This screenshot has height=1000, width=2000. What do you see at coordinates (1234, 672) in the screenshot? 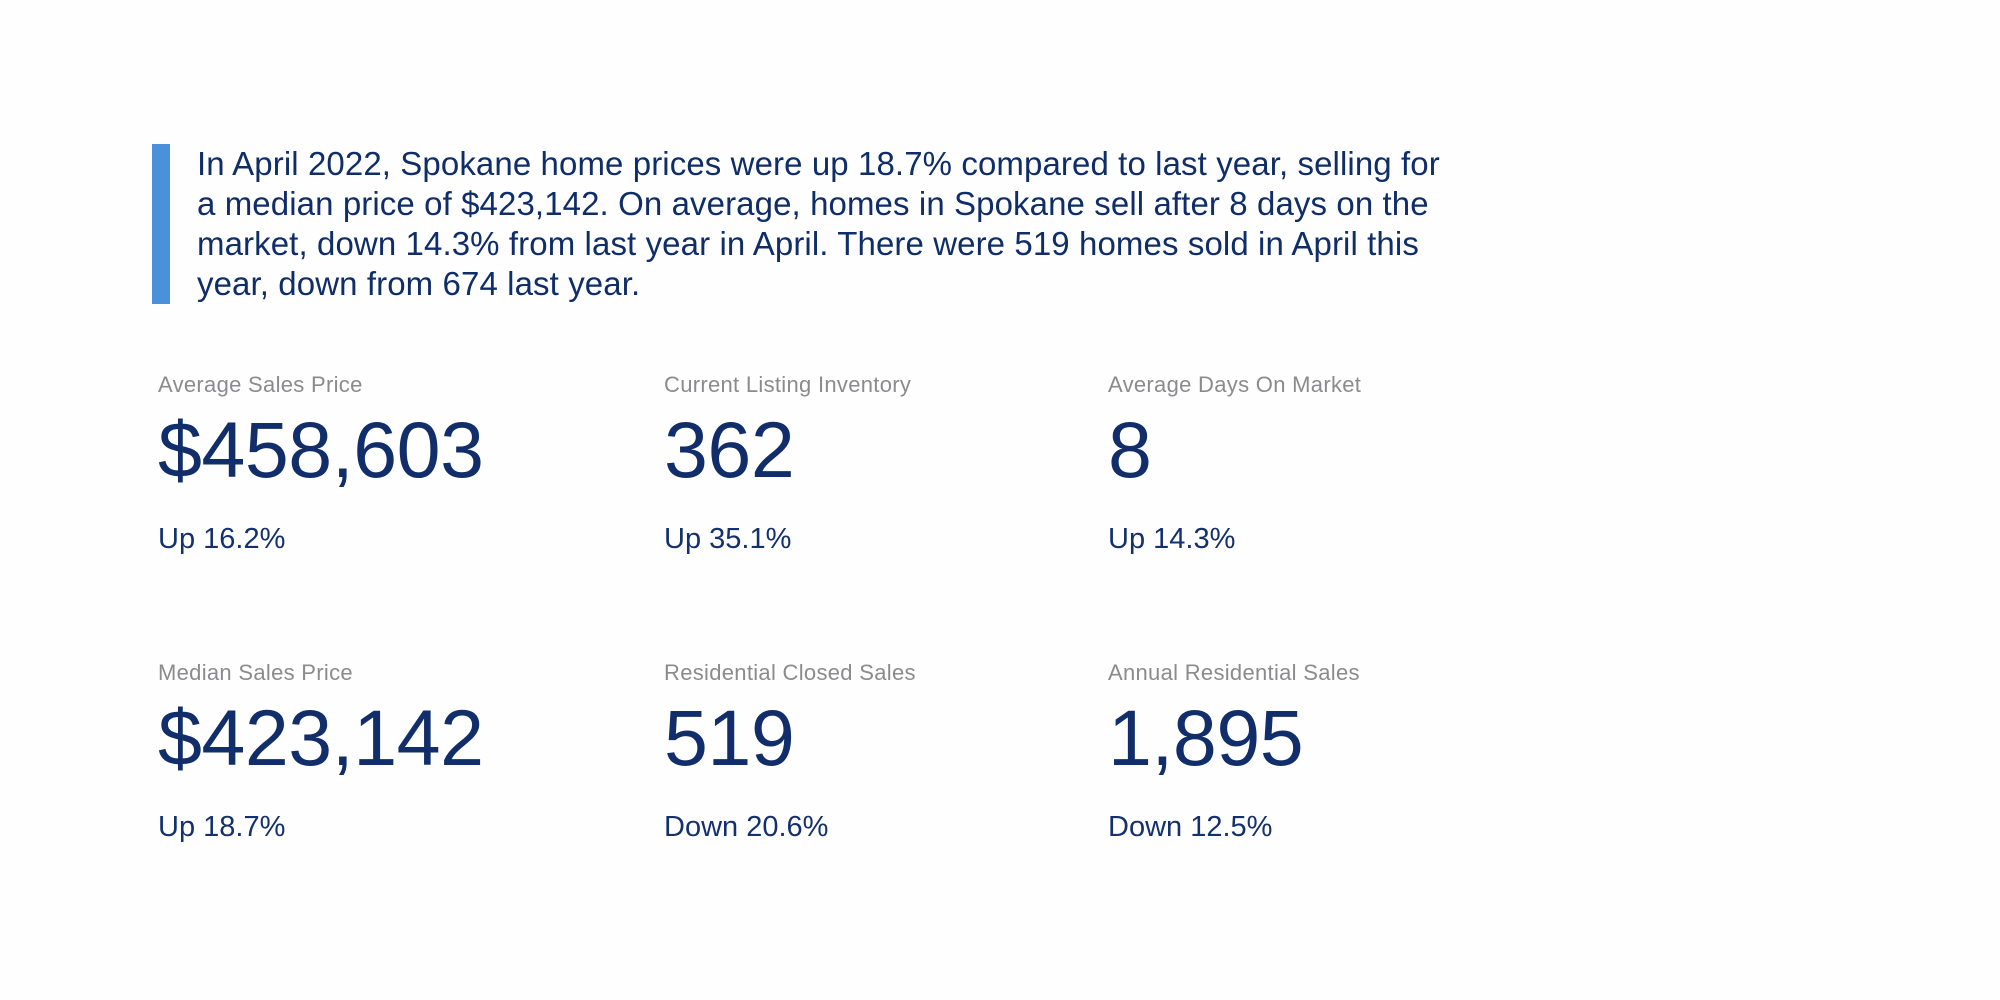
I see `stat-label: Annual Residential Sales` at bounding box center [1234, 672].